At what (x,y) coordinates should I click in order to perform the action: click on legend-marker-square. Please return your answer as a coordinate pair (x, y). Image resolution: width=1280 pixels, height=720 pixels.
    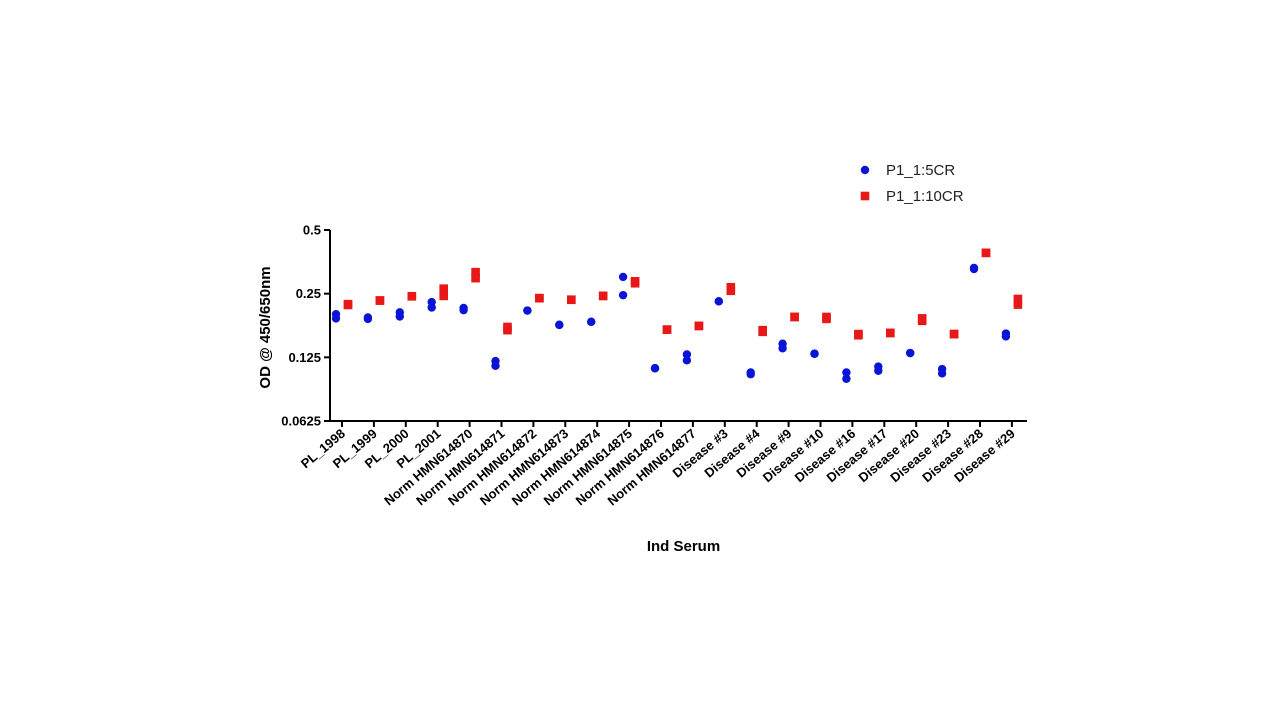
    Looking at the image, I should click on (865, 196).